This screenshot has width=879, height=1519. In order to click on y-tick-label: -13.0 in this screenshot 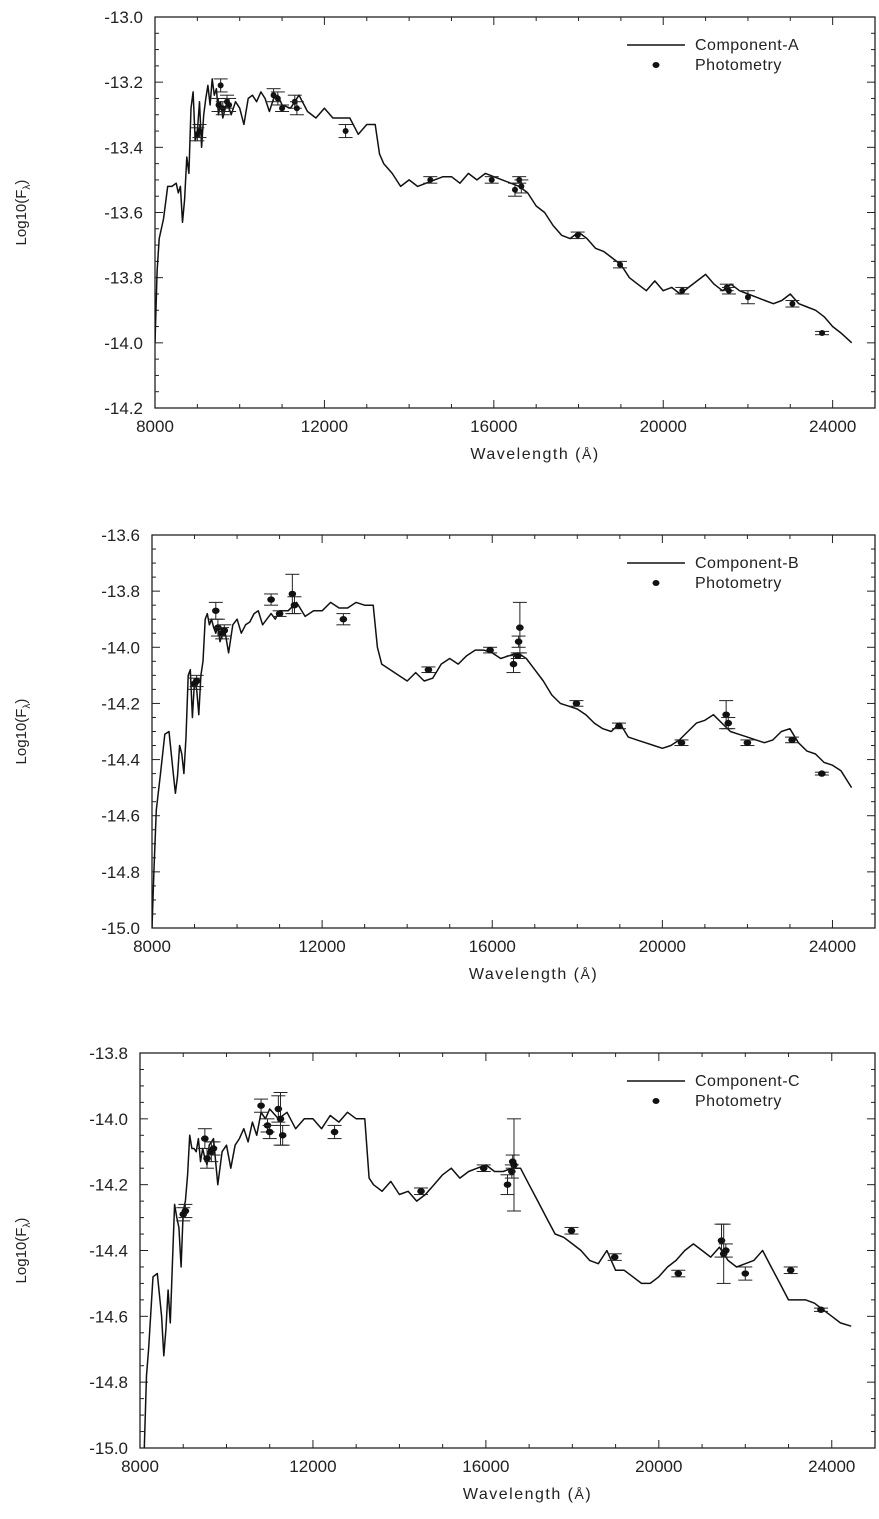, I will do `click(123, 17)`.